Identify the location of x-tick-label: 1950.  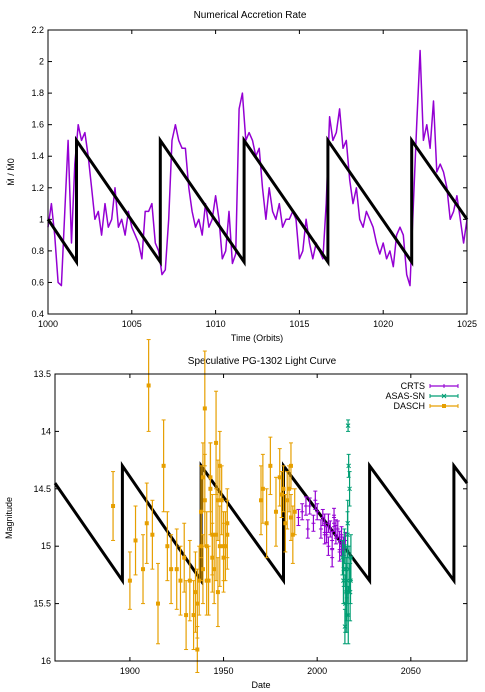
(224, 671).